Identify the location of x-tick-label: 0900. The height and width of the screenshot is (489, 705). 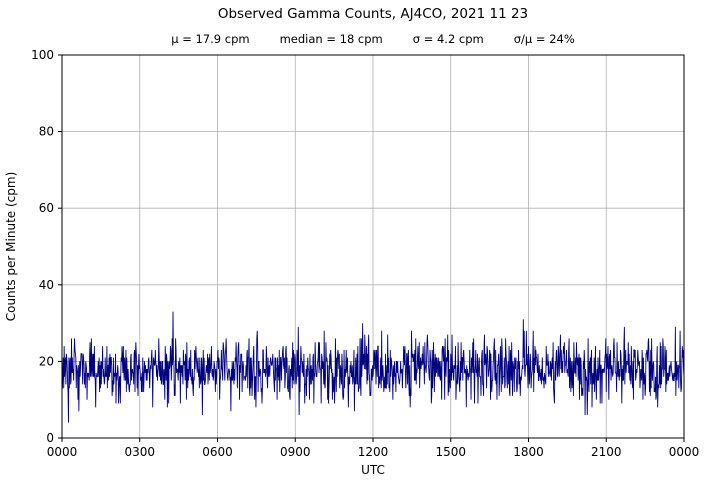
(295, 452).